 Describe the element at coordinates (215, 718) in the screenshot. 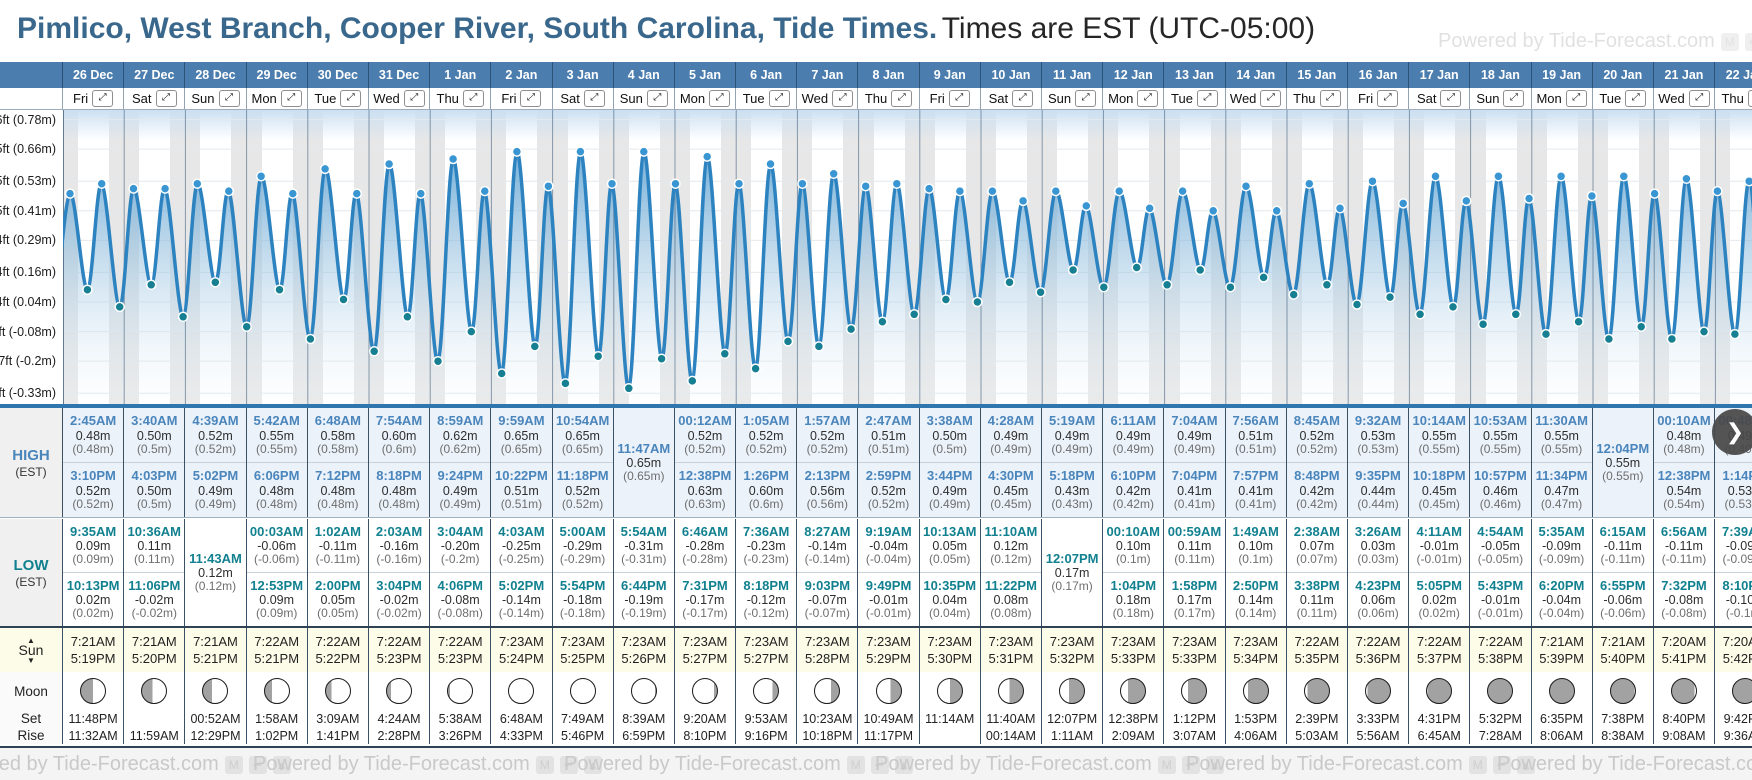

I see `moonset-time: 00:52AM` at that location.